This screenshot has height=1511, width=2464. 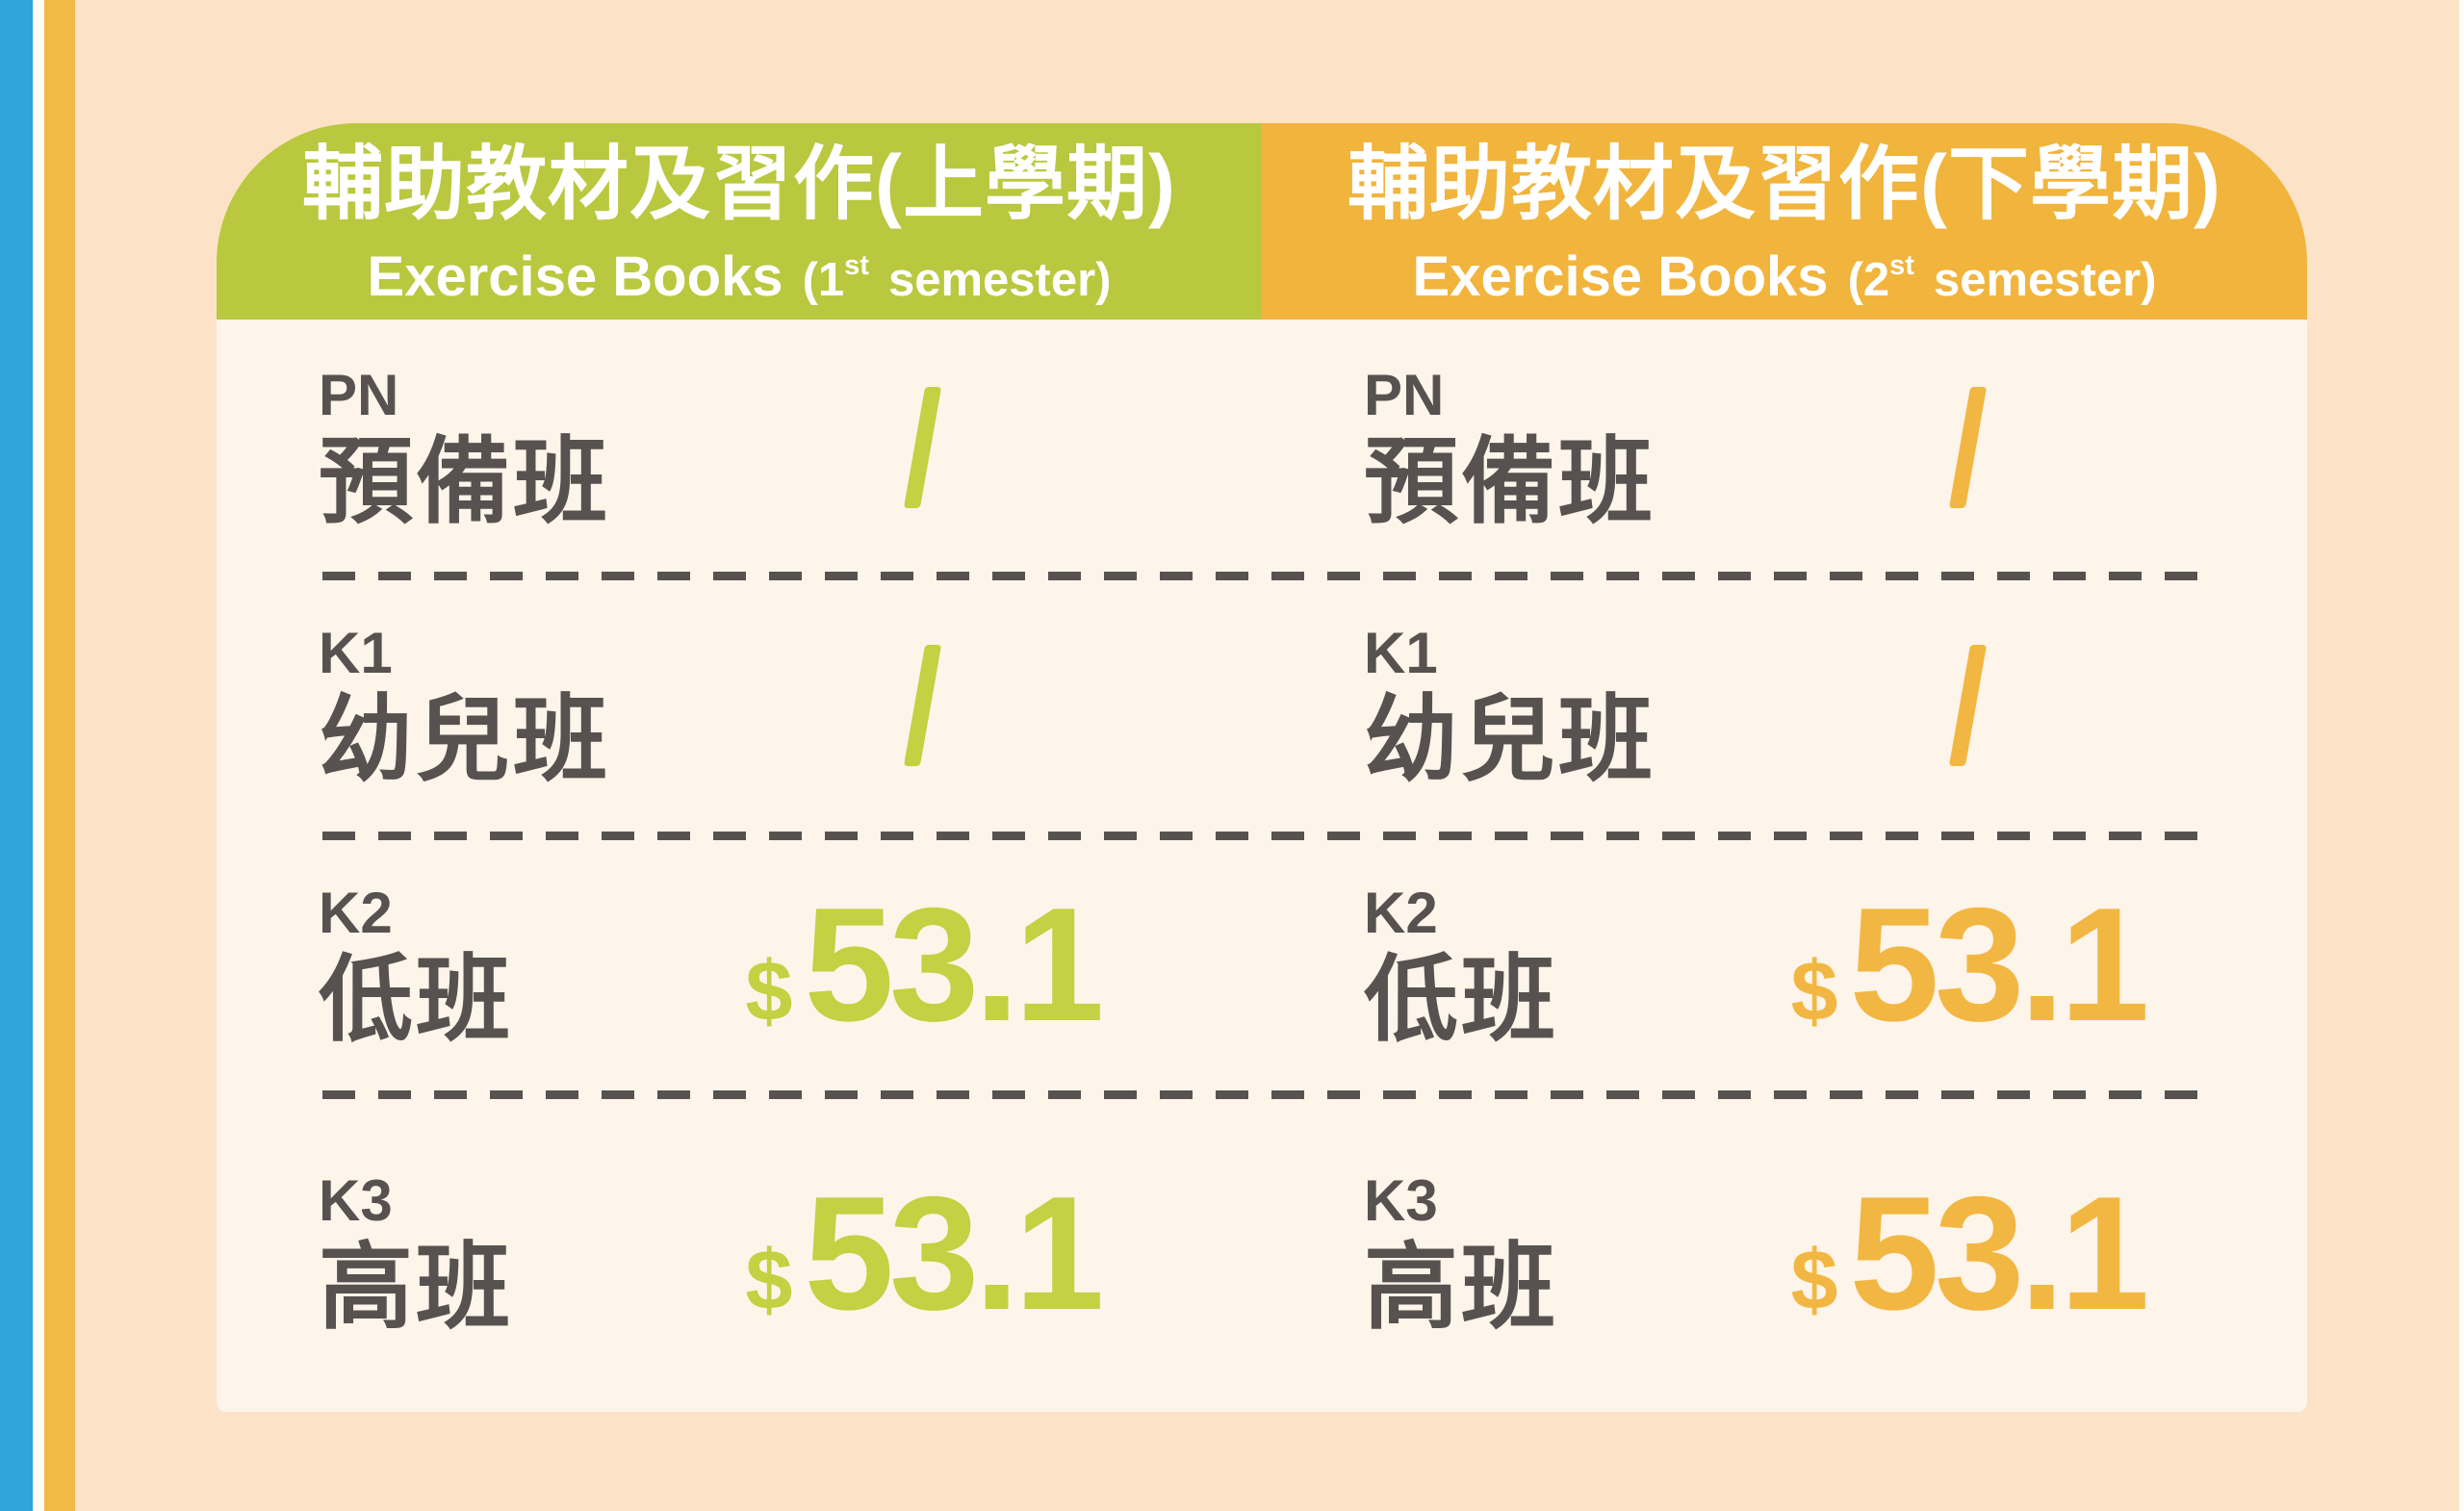 What do you see at coordinates (16, 755) in the screenshot?
I see `left-edge-blue-bar` at bounding box center [16, 755].